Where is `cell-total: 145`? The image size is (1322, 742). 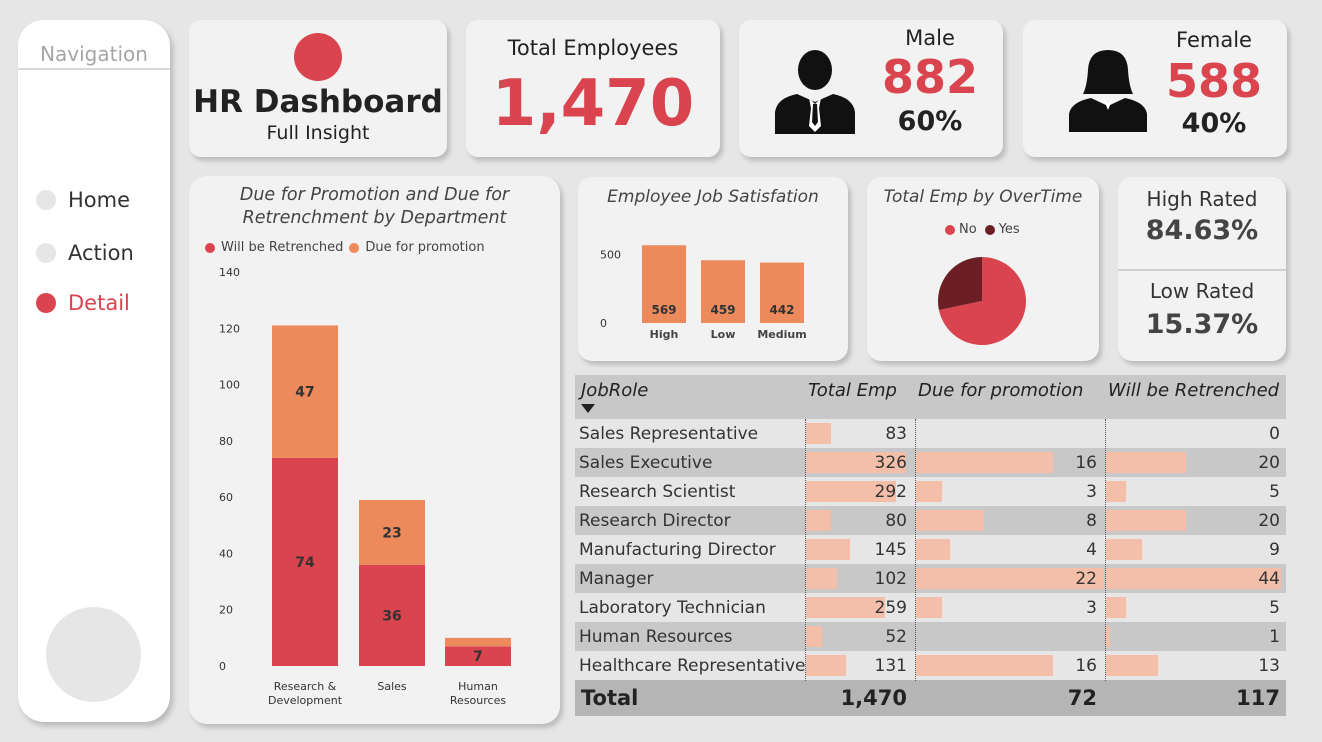
cell-total: 145 is located at coordinates (890, 549).